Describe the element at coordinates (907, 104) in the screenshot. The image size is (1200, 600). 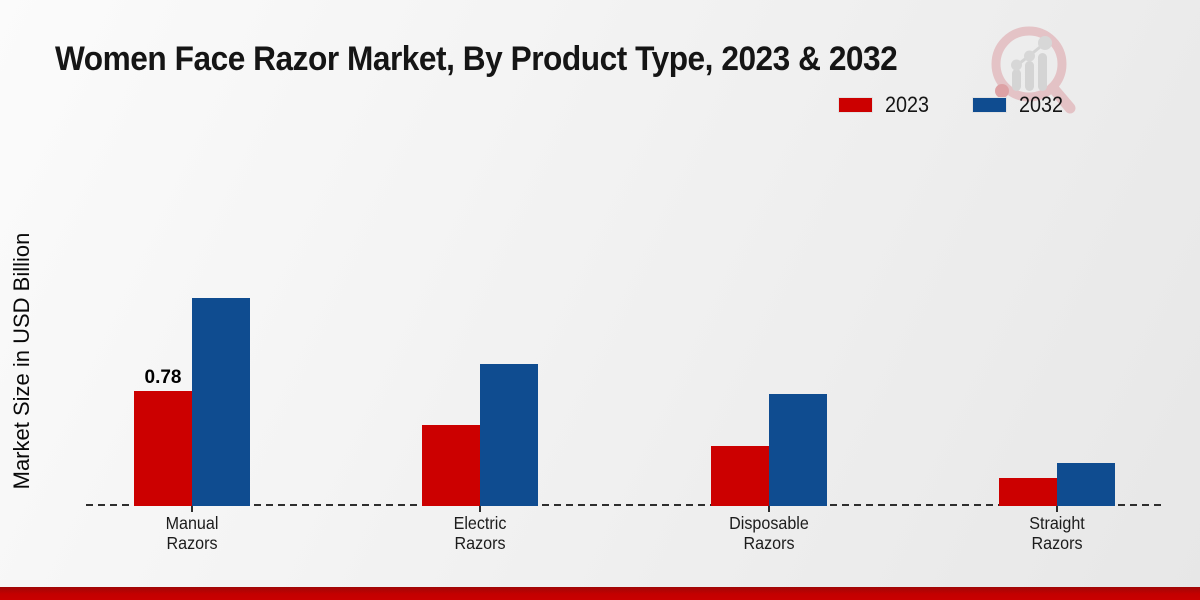
I see `legend-label: 2023` at that location.